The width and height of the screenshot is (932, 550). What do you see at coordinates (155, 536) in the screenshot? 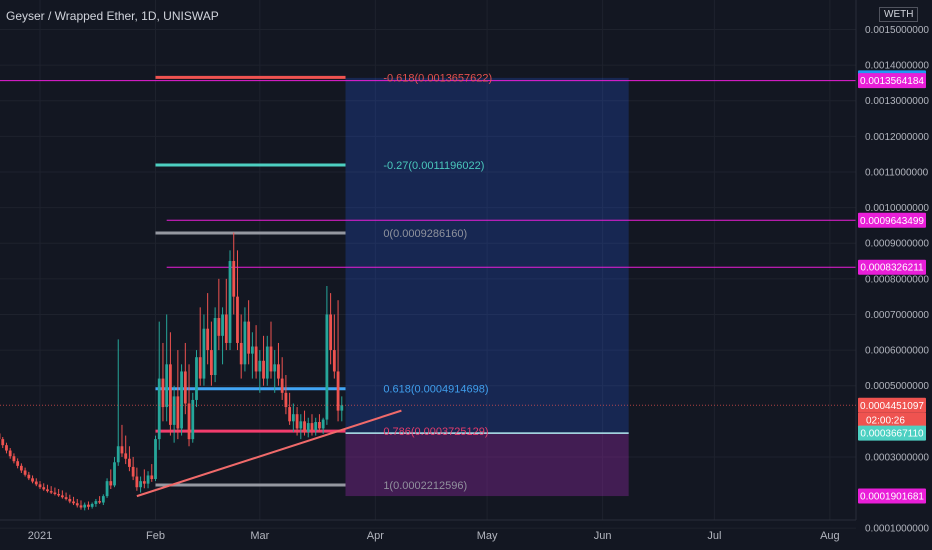
I see `time-axis-tick: Feb` at bounding box center [155, 536].